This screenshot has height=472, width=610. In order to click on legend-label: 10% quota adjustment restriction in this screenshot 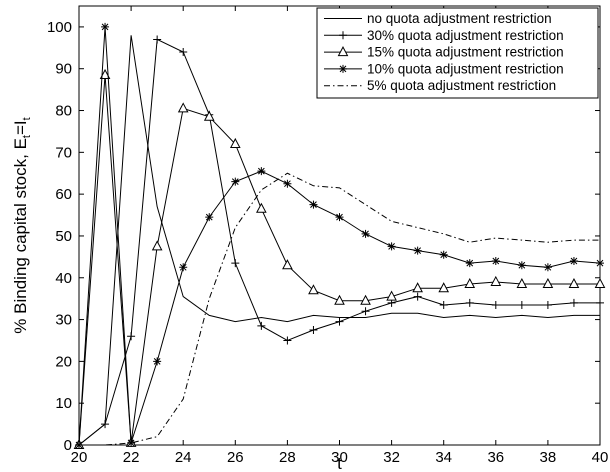, I will do `click(465, 68)`.